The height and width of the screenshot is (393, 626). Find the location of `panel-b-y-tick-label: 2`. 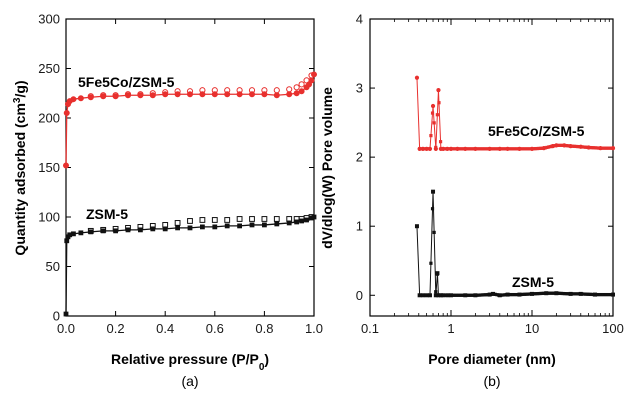

panel-b-y-tick-label: 2 is located at coordinates (359, 157).